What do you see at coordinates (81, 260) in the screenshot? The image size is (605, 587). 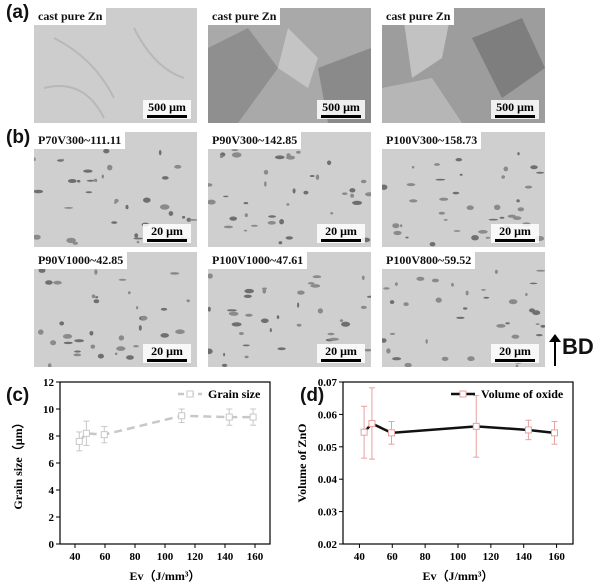 I see `micrograph-label: P90V1000~42.85` at bounding box center [81, 260].